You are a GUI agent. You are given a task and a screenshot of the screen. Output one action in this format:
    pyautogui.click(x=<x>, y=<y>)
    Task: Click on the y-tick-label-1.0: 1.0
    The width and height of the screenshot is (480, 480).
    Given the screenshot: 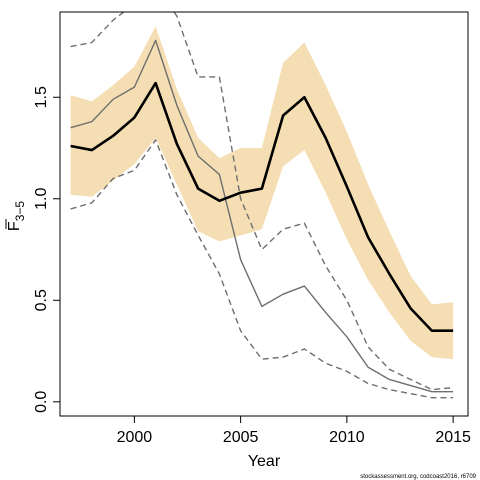 What is the action you would take?
    pyautogui.click(x=41, y=199)
    